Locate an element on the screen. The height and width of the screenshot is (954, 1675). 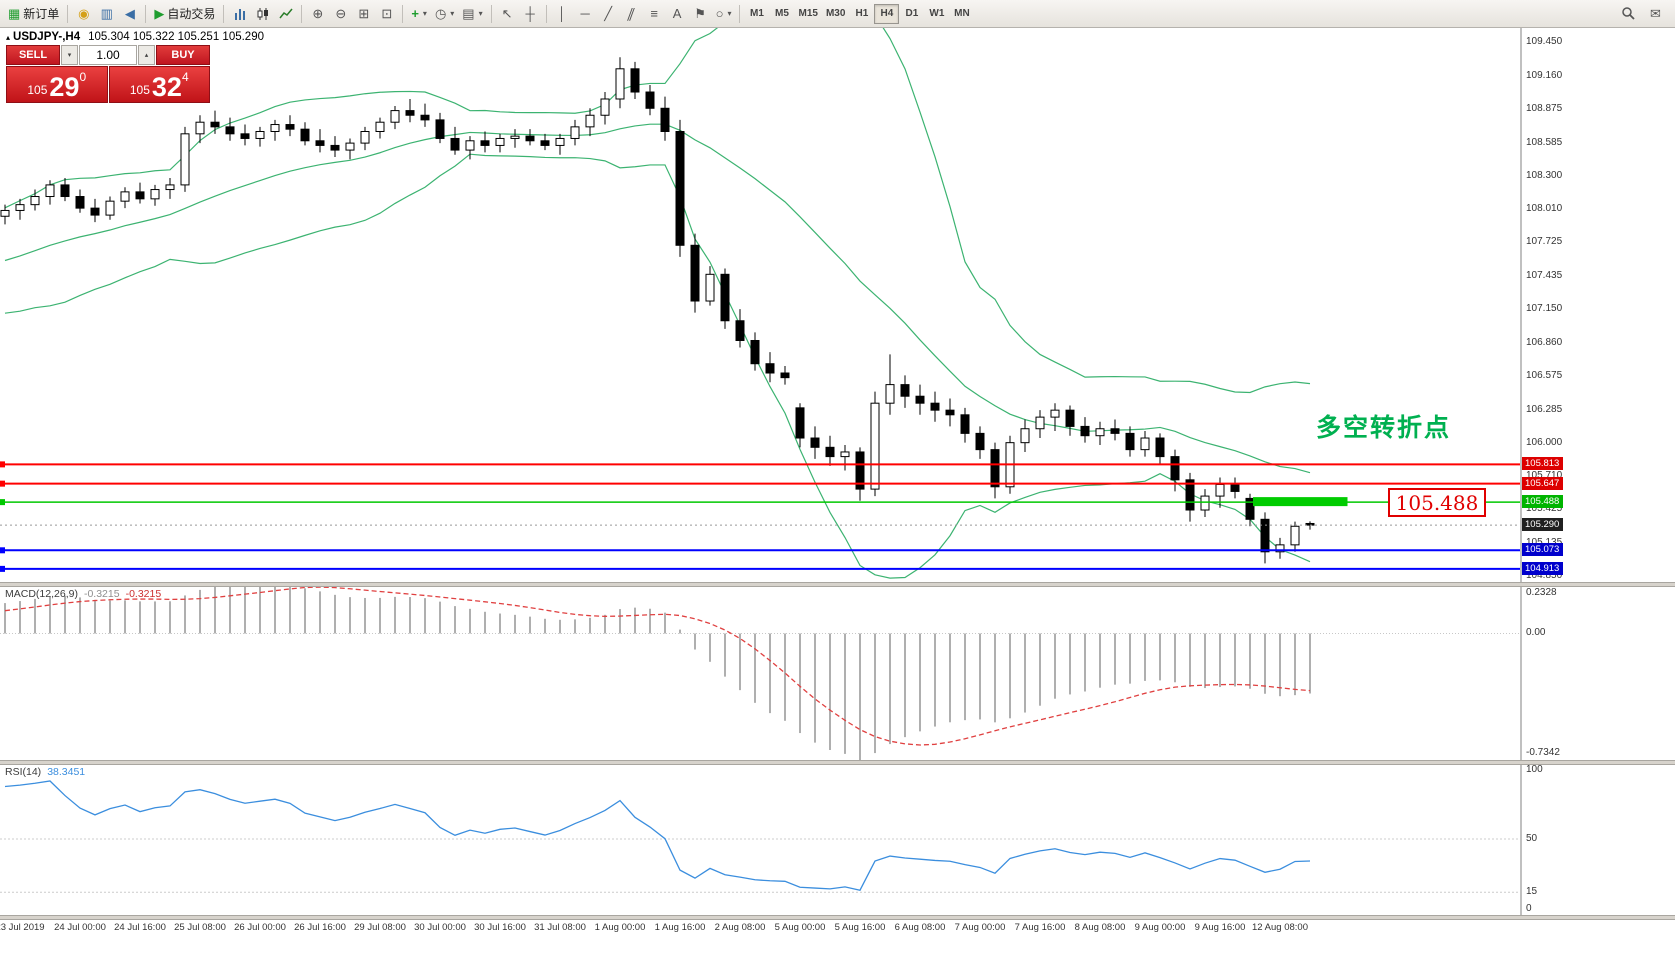
rsi-panel-divider is located at coordinates (837, 762).